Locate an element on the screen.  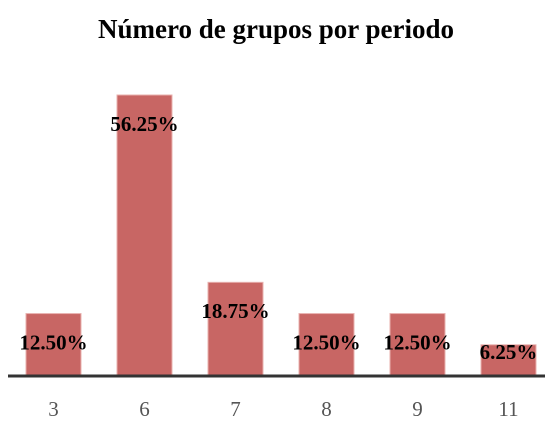
x-tick-label: 3 is located at coordinates (53, 409).